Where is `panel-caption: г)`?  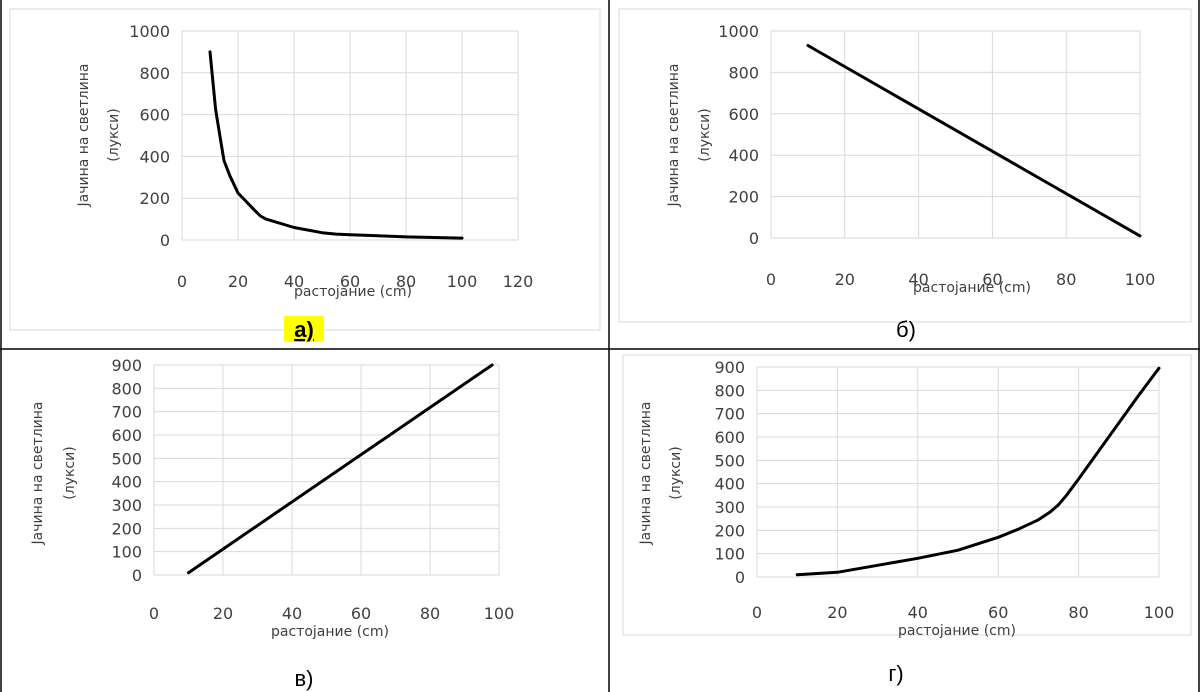 panel-caption: г) is located at coordinates (895, 673).